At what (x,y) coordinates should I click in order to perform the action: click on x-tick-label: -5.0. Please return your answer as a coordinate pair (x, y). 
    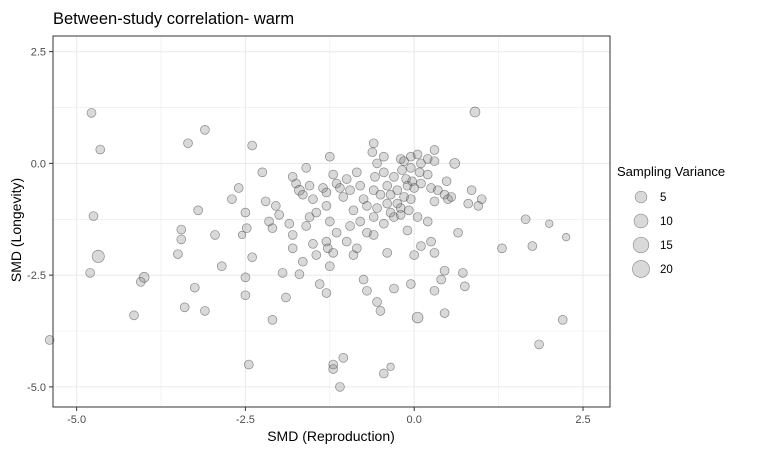
    Looking at the image, I should click on (76, 420).